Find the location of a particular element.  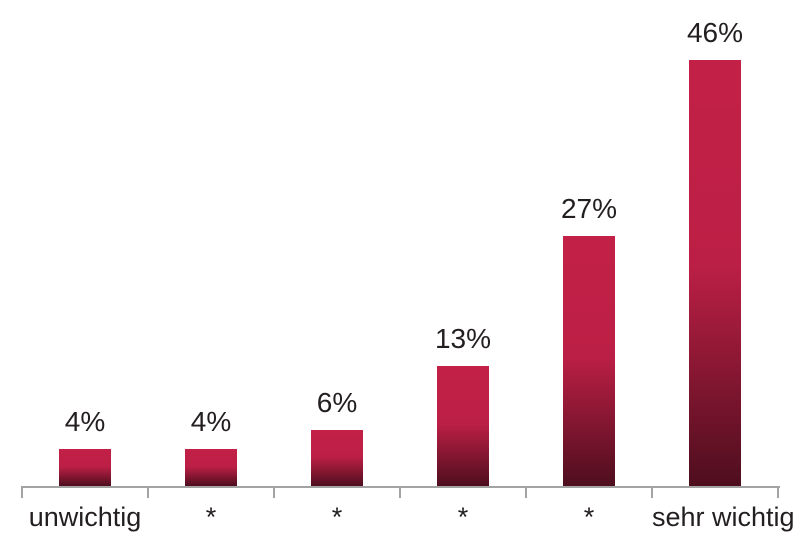

bar-group: 6% is located at coordinates (337, 437).